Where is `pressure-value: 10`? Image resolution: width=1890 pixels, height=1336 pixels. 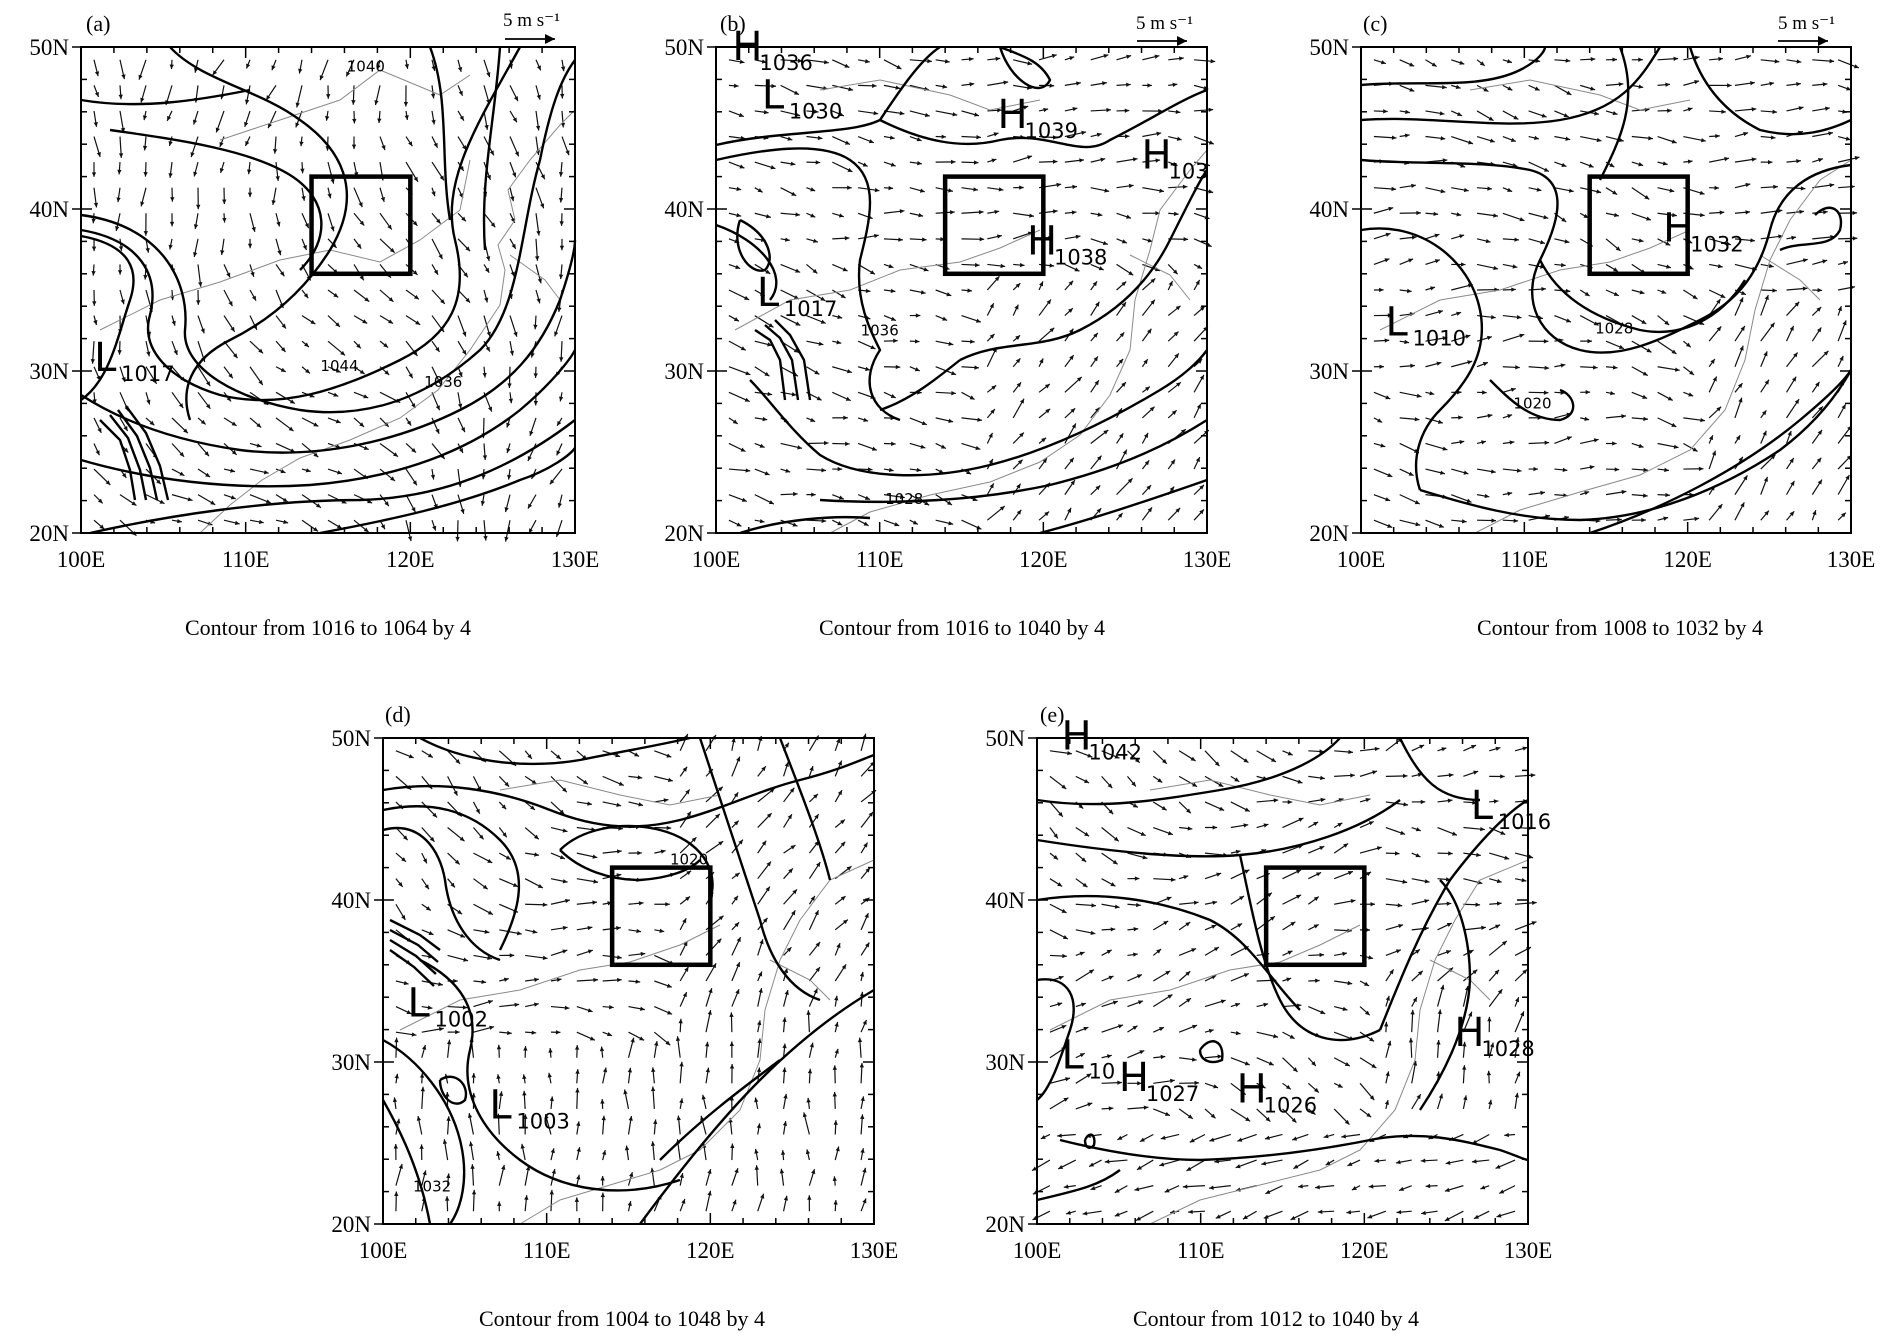 pressure-value: 10 is located at coordinates (1102, 1071).